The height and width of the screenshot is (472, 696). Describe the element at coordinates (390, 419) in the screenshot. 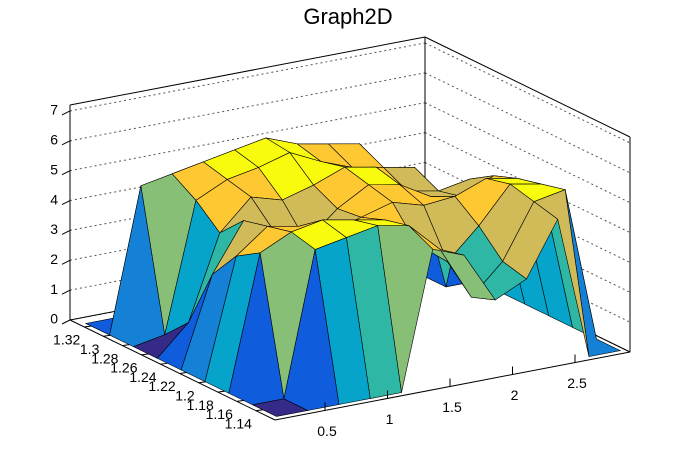

I see `x-tick-label: 1` at that location.